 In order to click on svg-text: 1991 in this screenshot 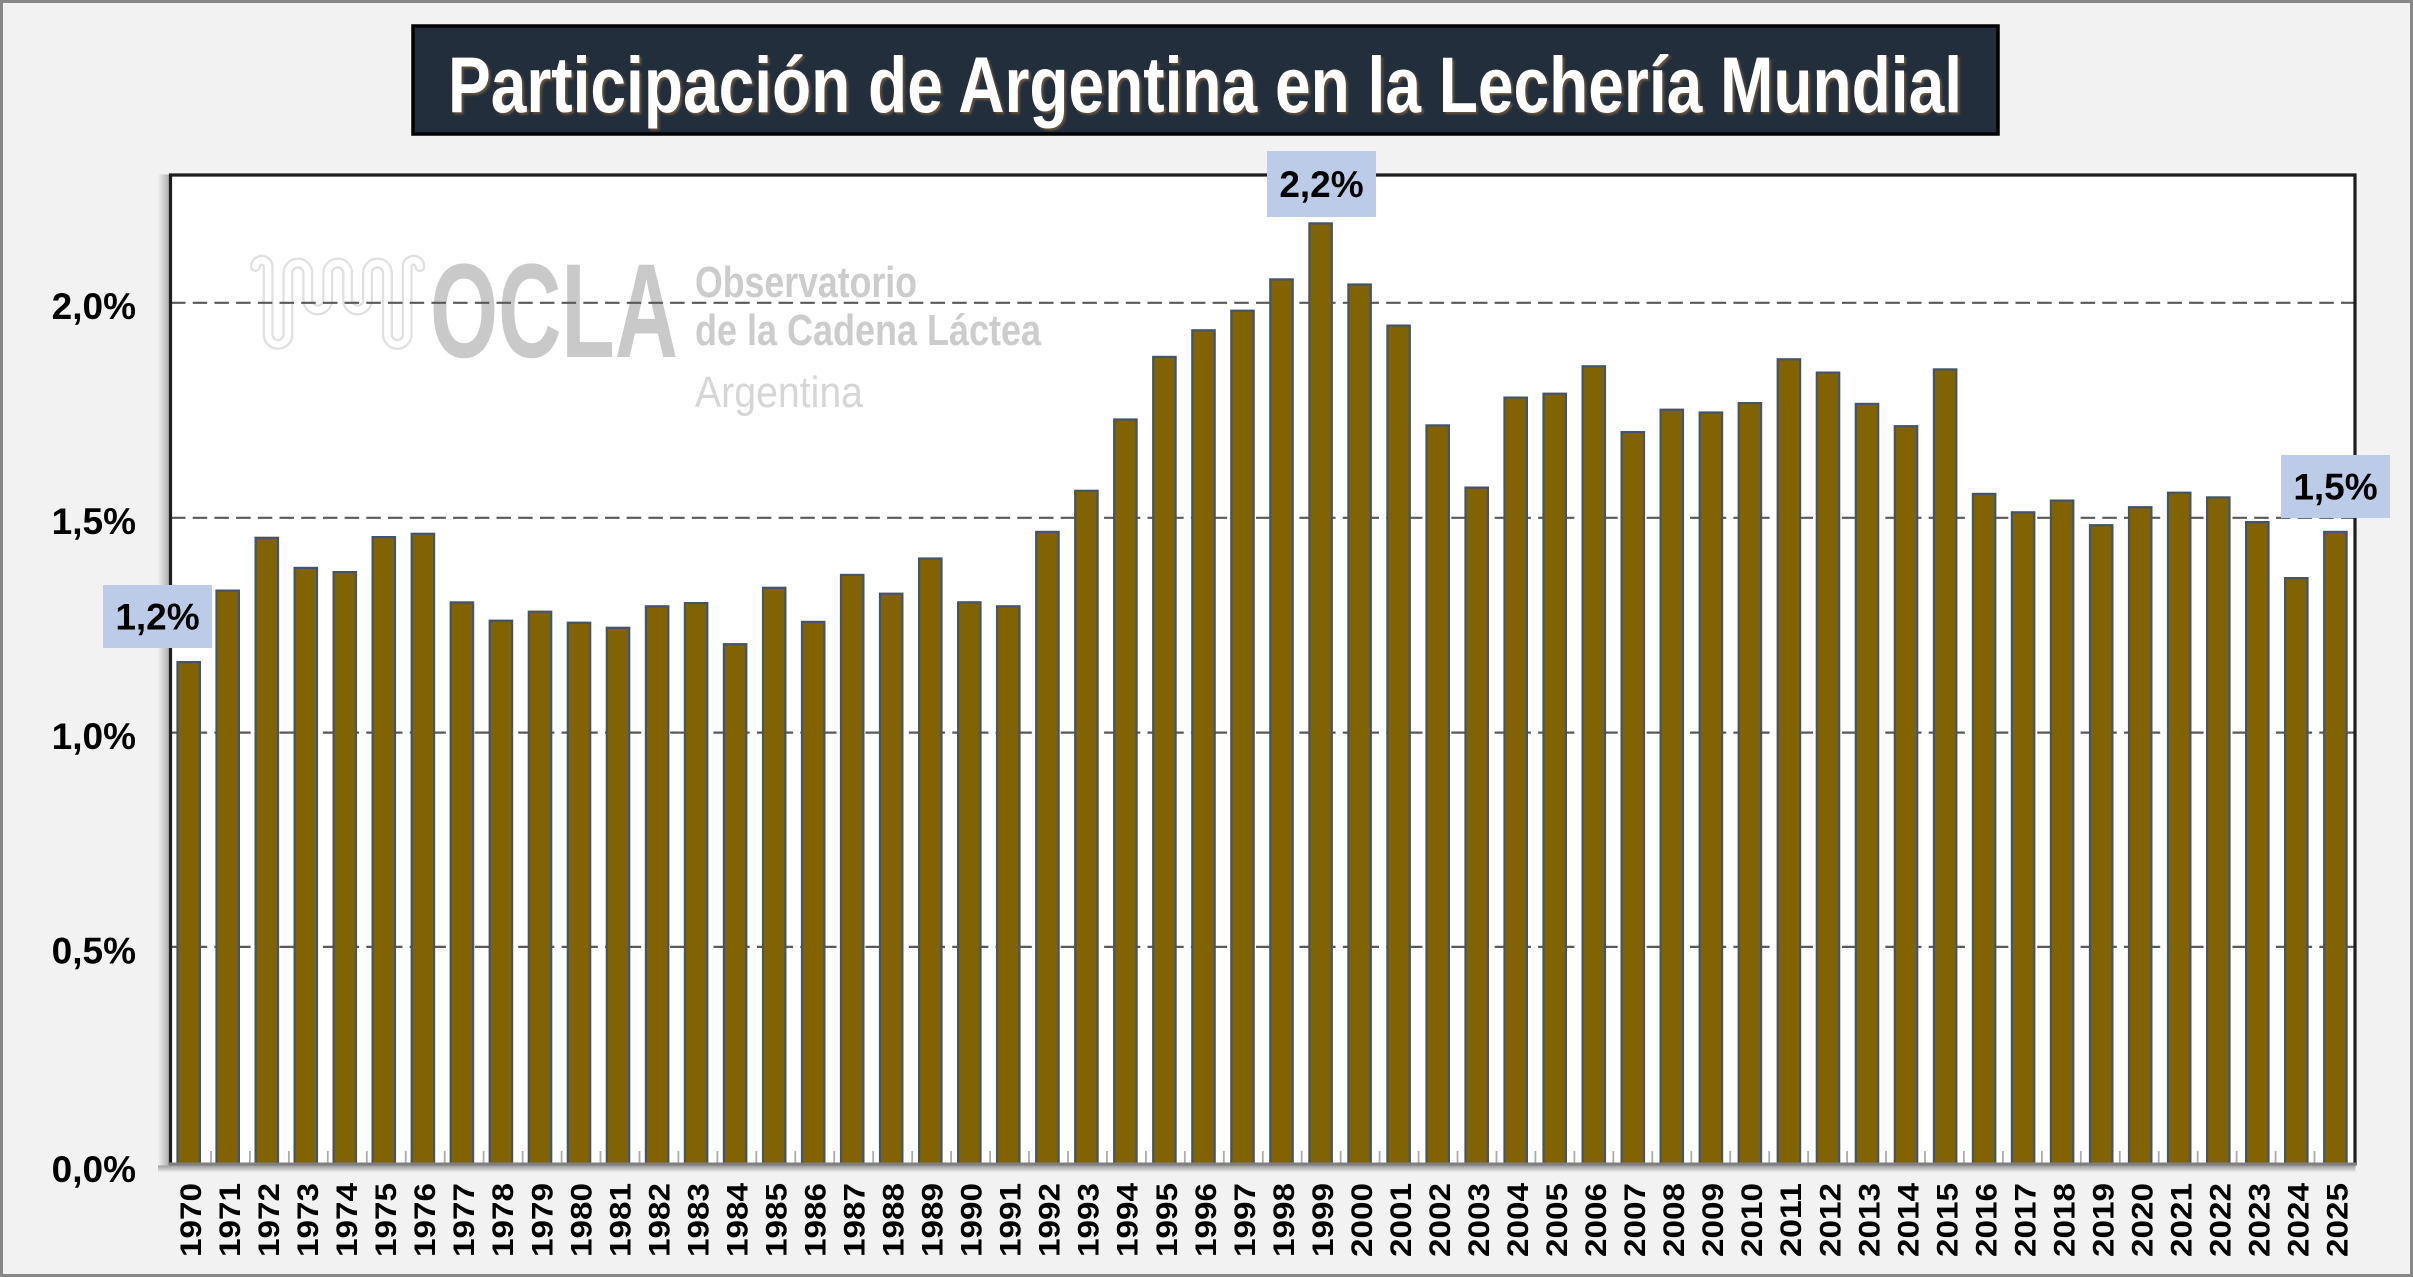, I will do `click(1011, 1220)`.